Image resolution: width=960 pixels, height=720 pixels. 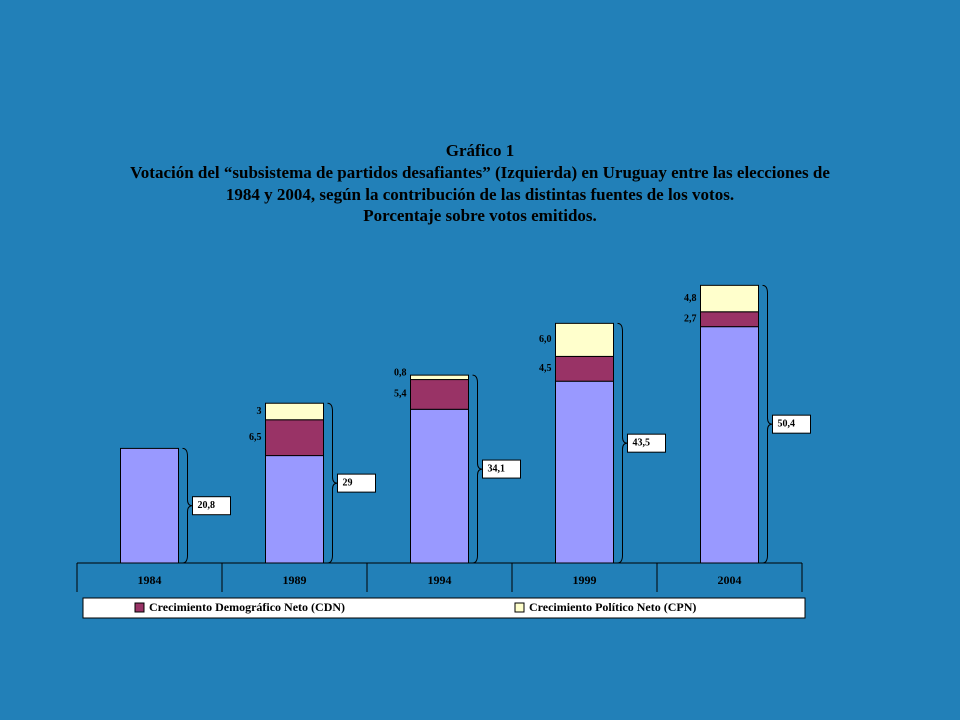 What do you see at coordinates (690, 319) in the screenshot?
I see `data-label: 2,7` at bounding box center [690, 319].